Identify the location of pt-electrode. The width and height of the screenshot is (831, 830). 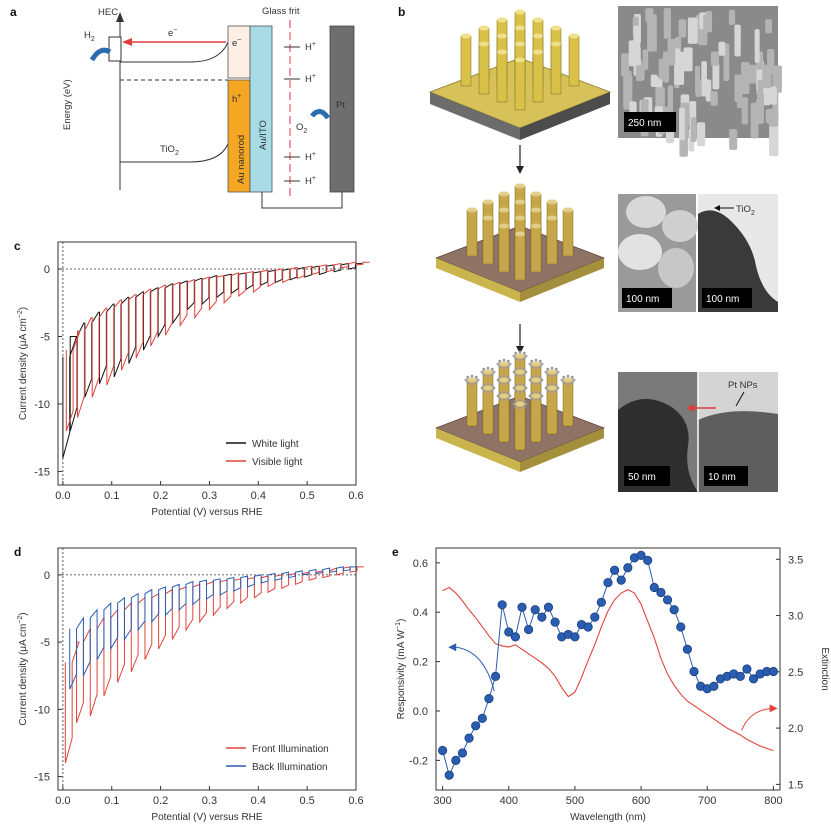
(342, 109).